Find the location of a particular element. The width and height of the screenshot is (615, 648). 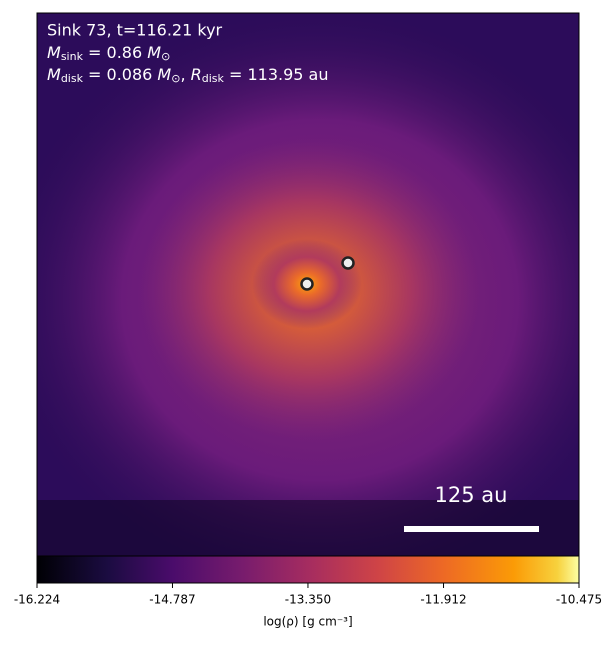

tick-label: -16.224 is located at coordinates (37, 600).